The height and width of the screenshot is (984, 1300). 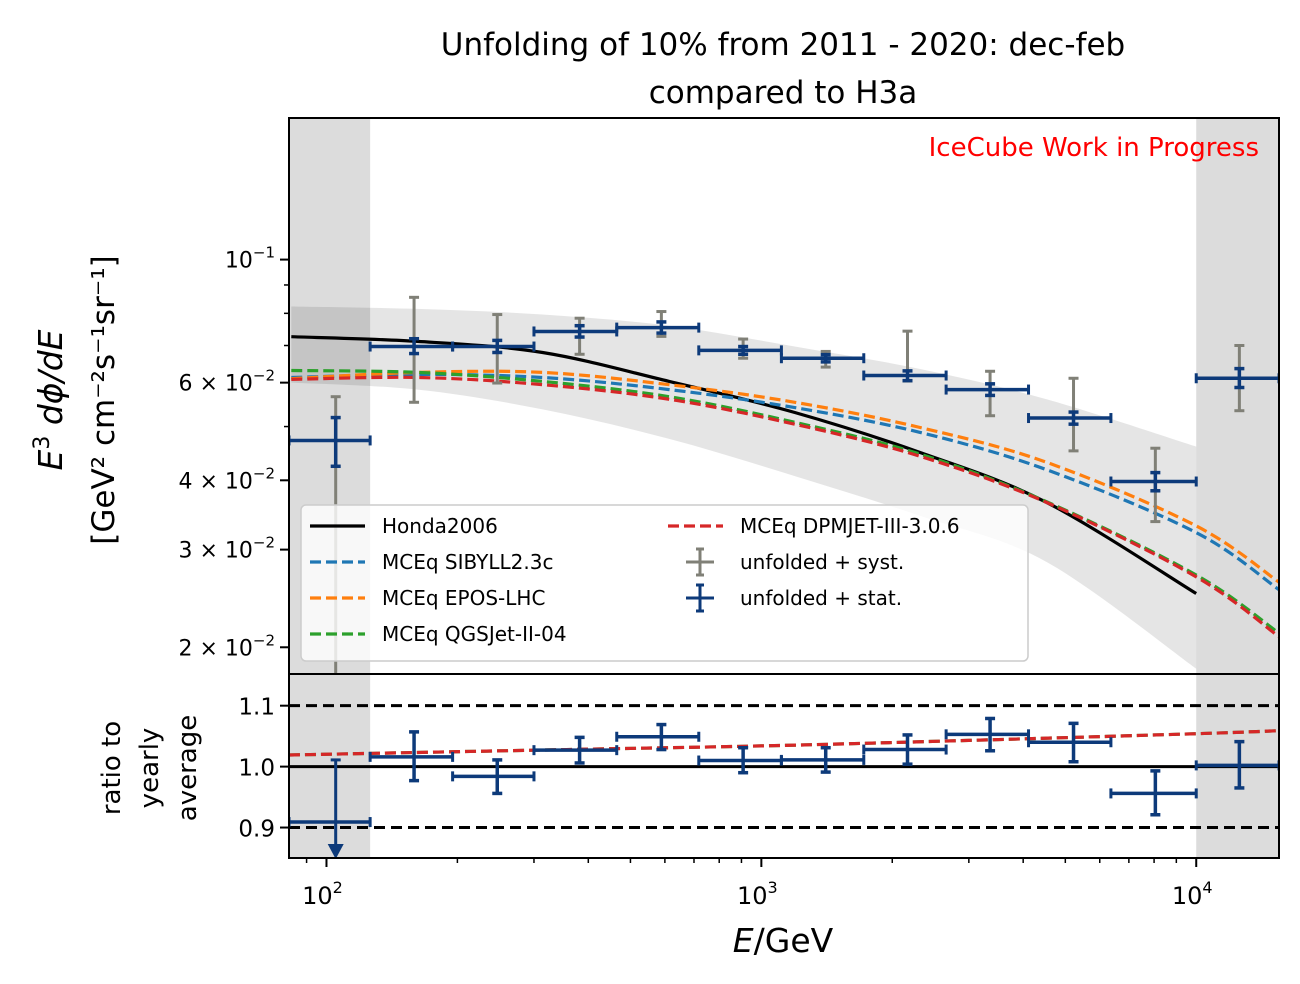 What do you see at coordinates (440, 526) in the screenshot?
I see `legend-label-0: Honda2006` at bounding box center [440, 526].